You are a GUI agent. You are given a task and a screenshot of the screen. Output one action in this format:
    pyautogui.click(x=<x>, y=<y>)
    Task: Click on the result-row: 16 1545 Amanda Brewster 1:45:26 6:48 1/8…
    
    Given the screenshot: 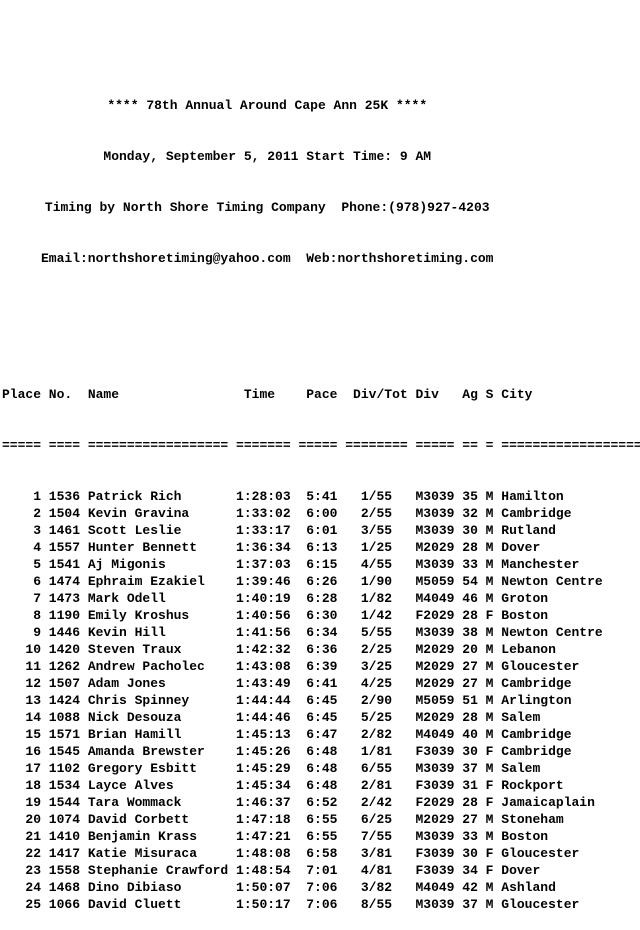 What is the action you would take?
    pyautogui.click(x=321, y=751)
    